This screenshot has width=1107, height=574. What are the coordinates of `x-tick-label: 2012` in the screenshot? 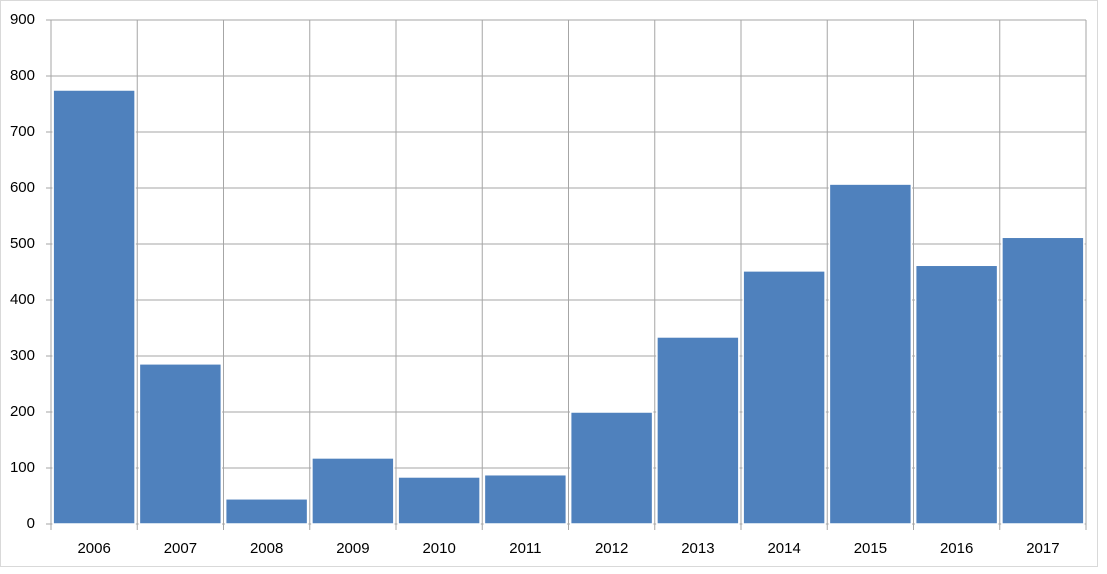 It's located at (611, 548).